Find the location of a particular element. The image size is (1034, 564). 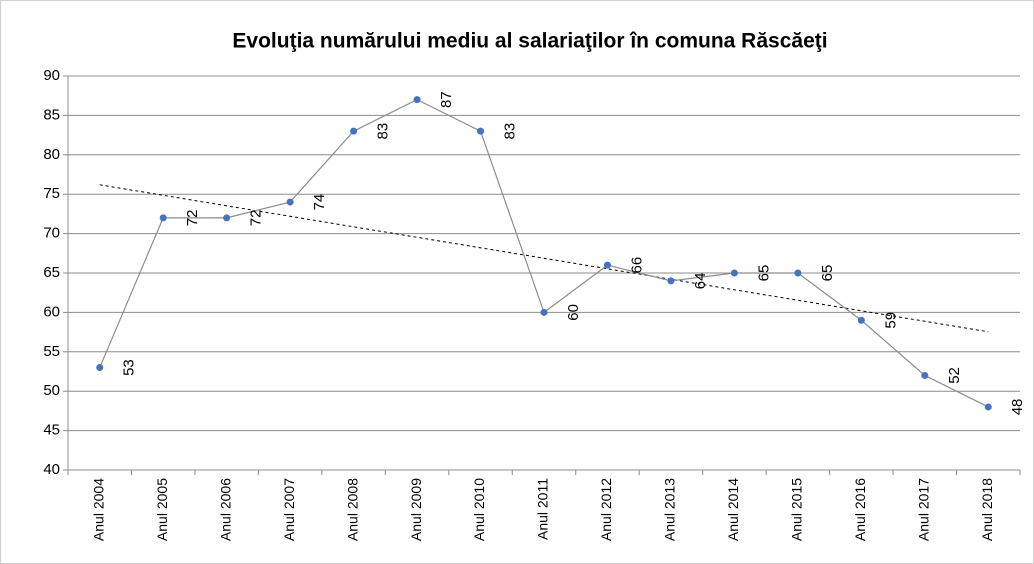

y-tick-label: 80 is located at coordinates (51, 154).